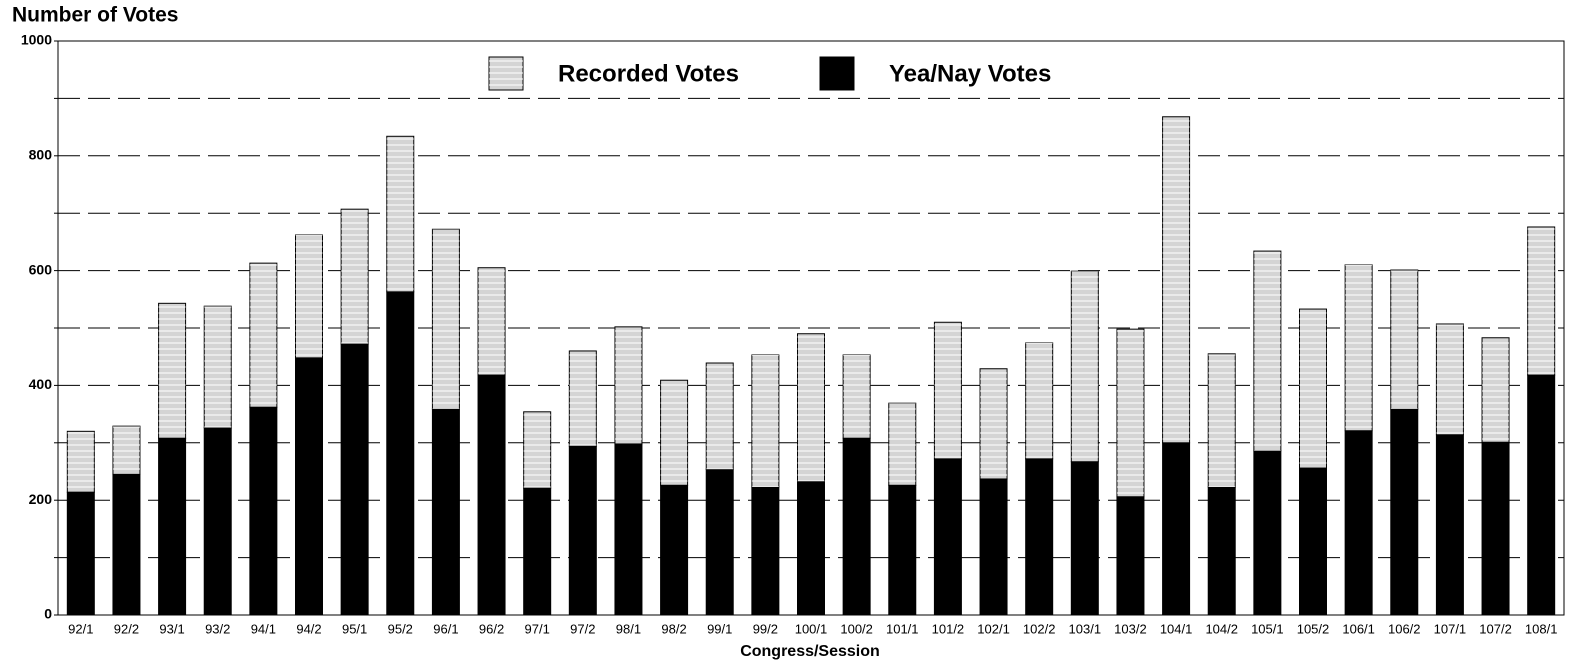  I want to click on x-tick-label: 104/2, so click(1221, 628).